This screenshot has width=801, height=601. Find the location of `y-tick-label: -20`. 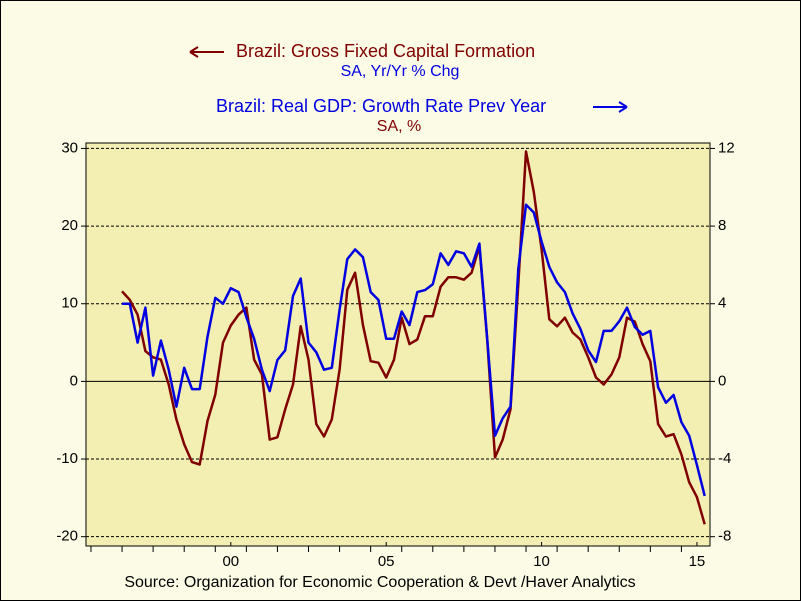

y-tick-label: -20 is located at coordinates (67, 536).